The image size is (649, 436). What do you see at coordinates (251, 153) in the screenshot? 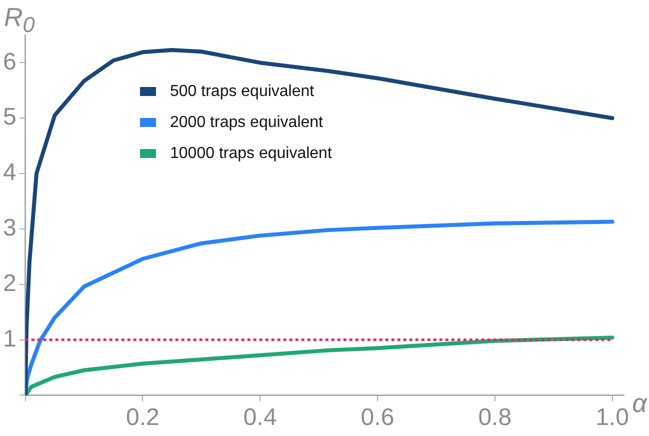
I see `legend-label: 10000 traps equivalent` at bounding box center [251, 153].